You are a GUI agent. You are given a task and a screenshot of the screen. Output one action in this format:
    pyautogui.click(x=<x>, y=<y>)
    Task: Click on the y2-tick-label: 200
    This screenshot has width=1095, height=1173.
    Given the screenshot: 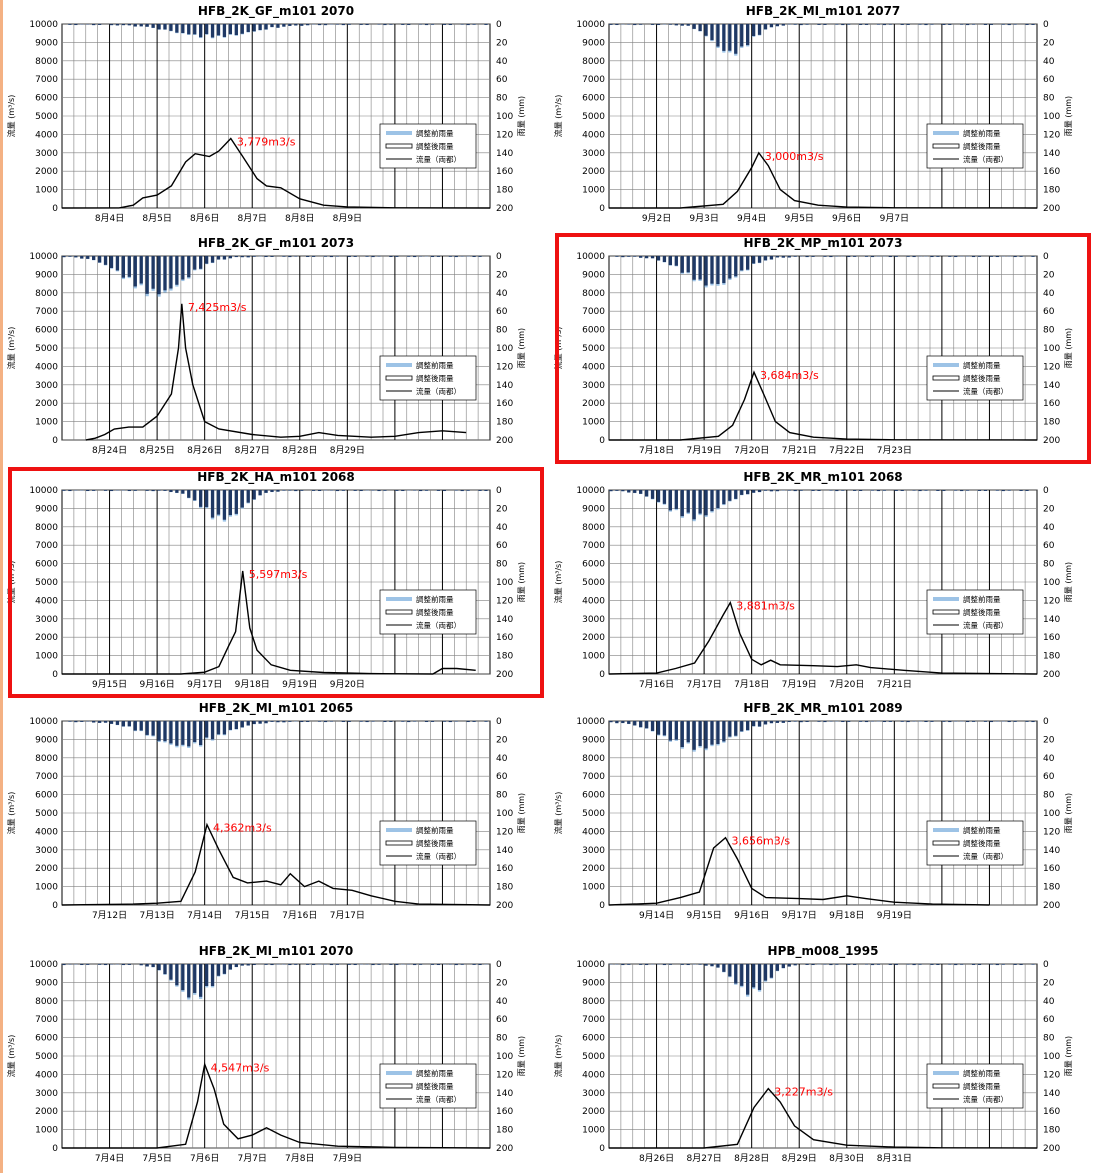 What is the action you would take?
    pyautogui.click(x=1051, y=209)
    